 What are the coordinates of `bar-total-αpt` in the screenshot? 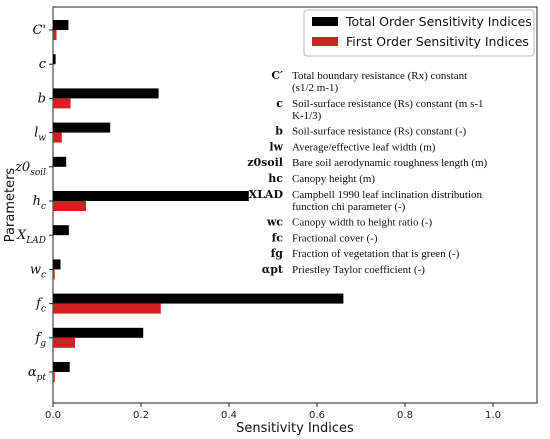 It's located at (61, 367).